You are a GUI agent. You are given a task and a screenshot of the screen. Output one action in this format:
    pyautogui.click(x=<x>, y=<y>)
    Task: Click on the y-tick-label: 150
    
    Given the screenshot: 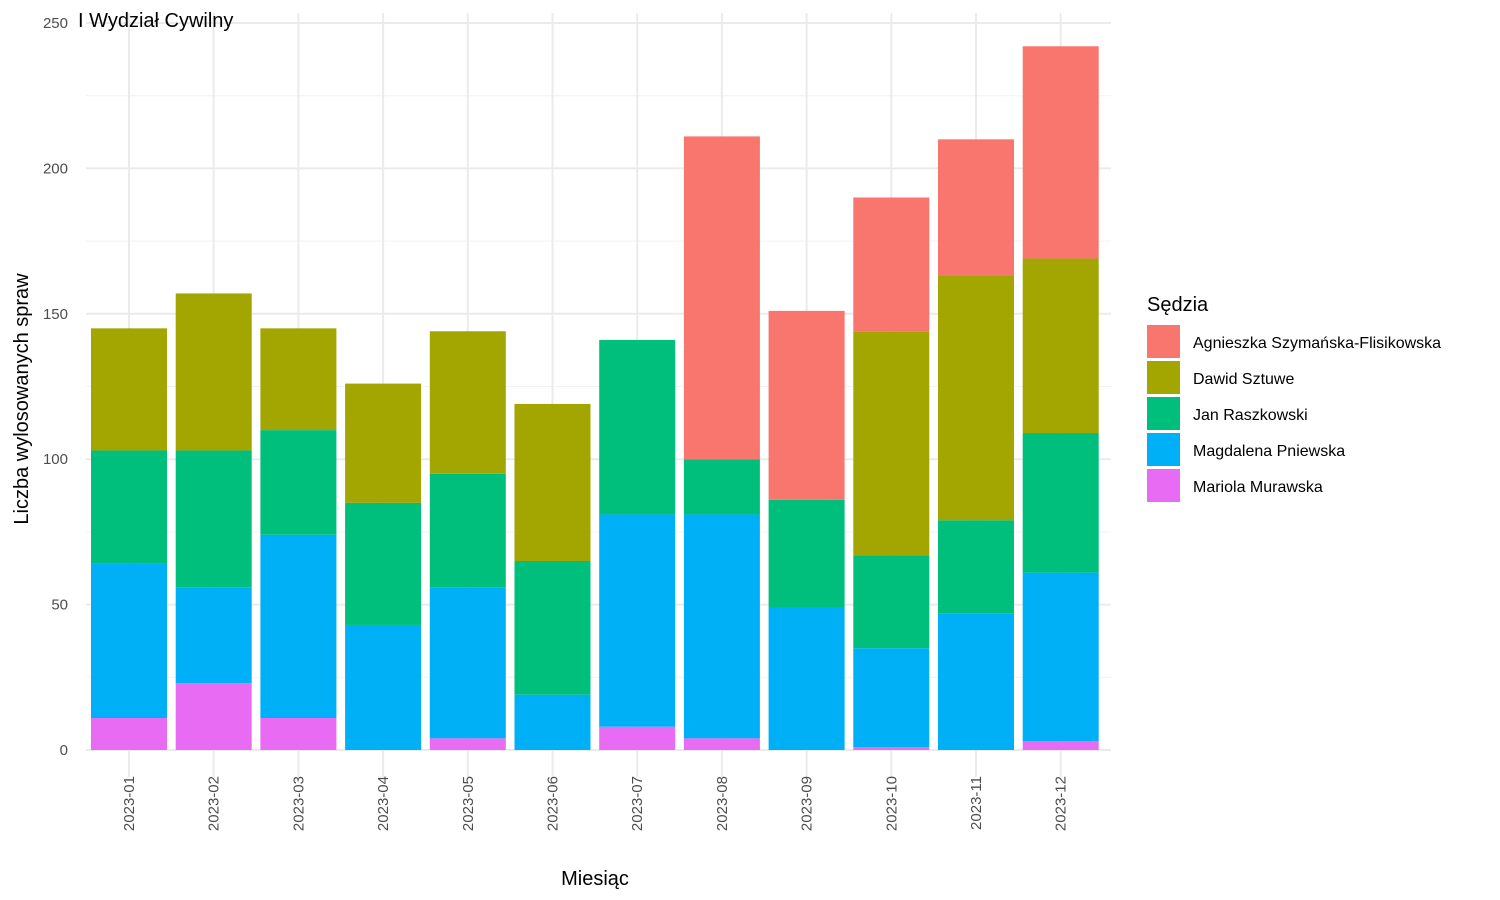 What is the action you would take?
    pyautogui.click(x=55, y=314)
    